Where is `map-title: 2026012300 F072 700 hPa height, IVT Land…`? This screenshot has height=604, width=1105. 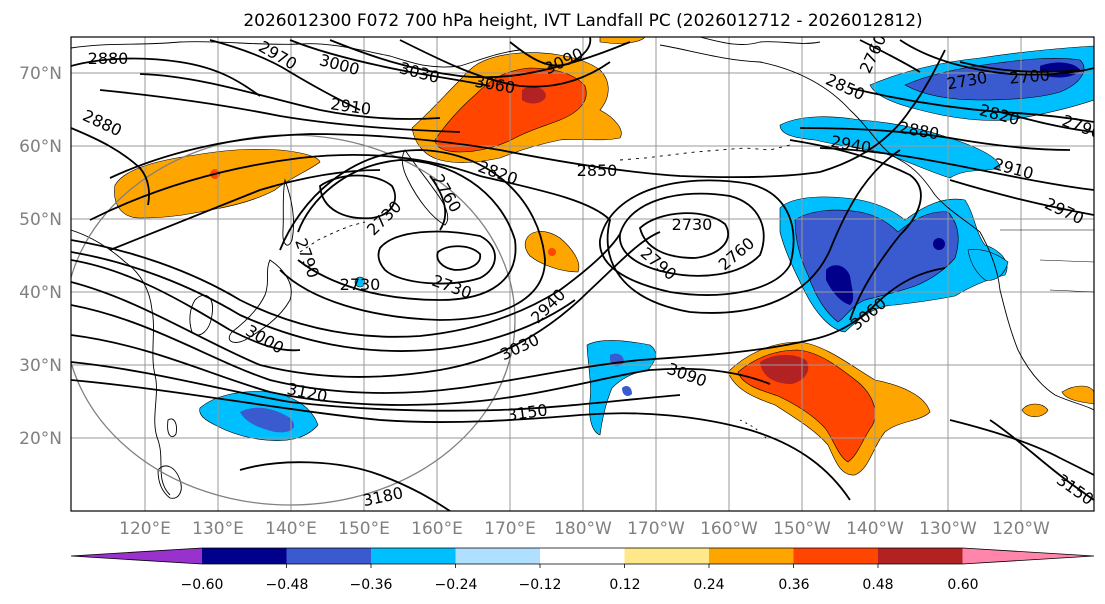 map-title: 2026012300 F072 700 hPa height, IVT Land… is located at coordinates (582, 21).